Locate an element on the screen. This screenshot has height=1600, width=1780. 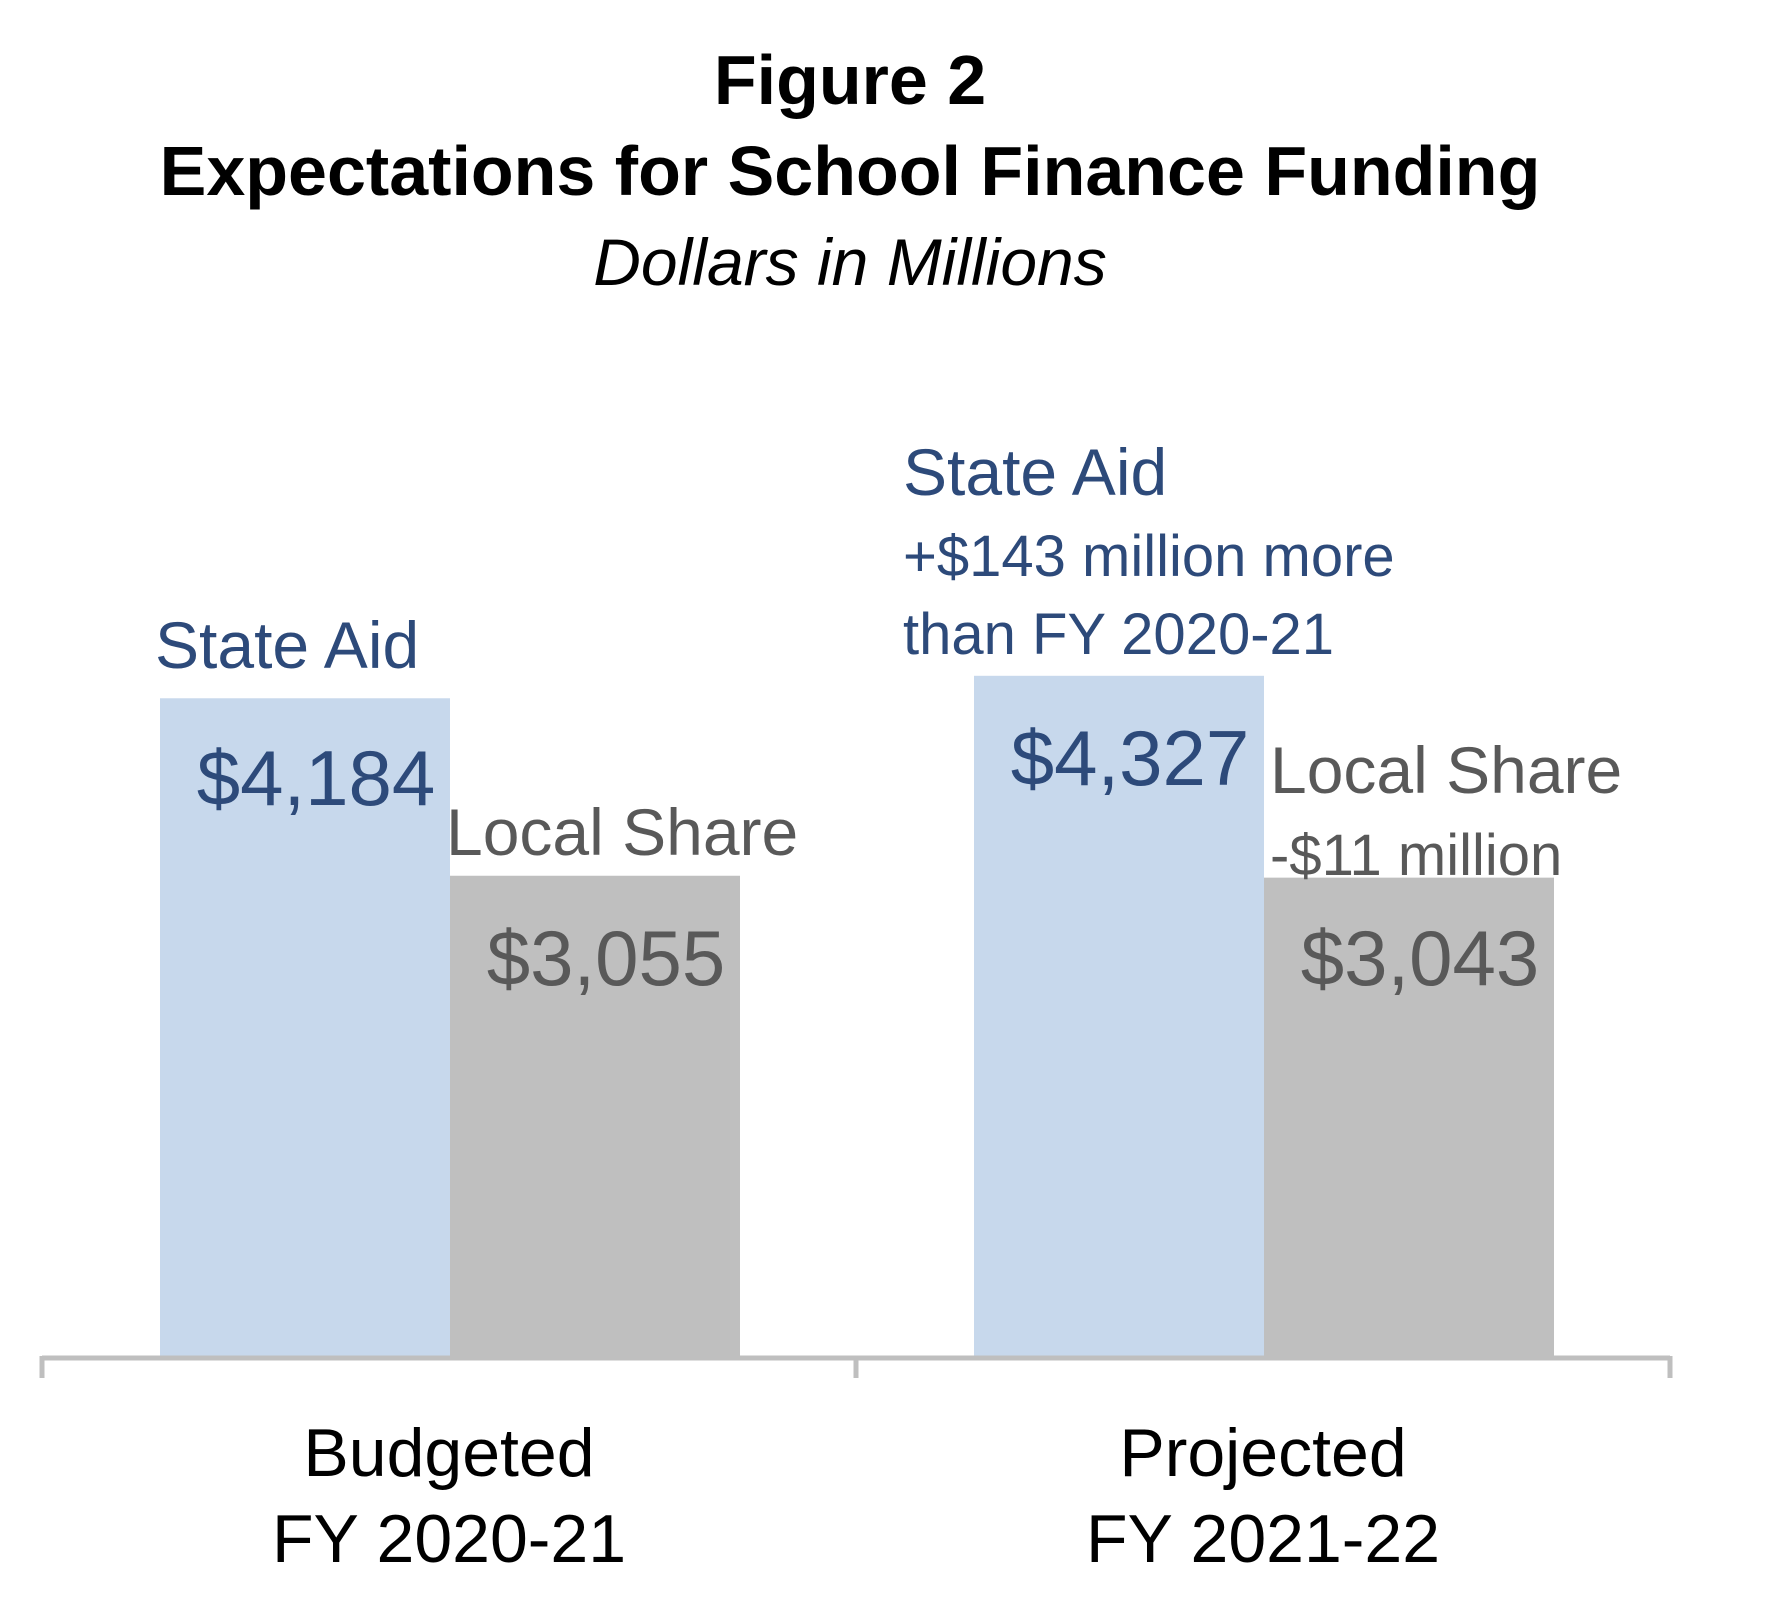
annotation-state-aid-projected-change: +$143 million more is located at coordinates (1149, 556).